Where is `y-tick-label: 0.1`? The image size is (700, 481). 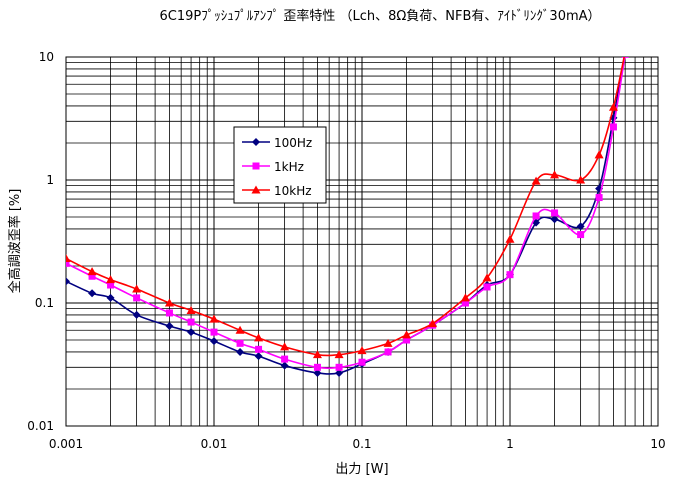 y-tick-label: 0.1 is located at coordinates (44, 303).